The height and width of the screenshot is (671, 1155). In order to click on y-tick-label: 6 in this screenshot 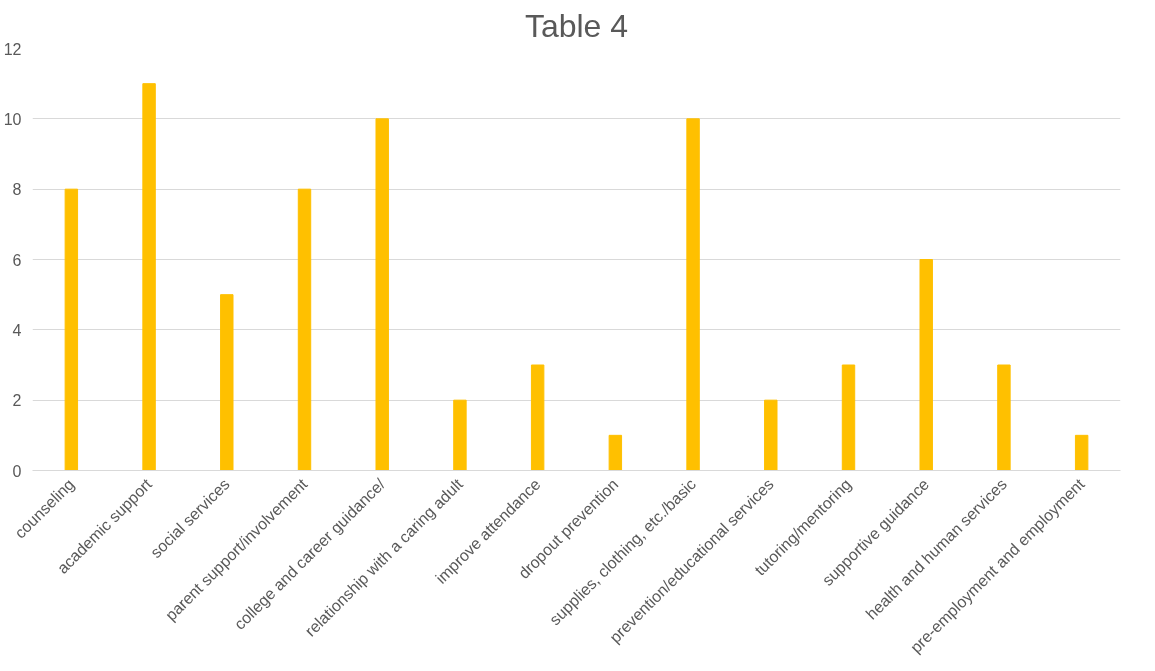, I will do `click(17, 260)`.